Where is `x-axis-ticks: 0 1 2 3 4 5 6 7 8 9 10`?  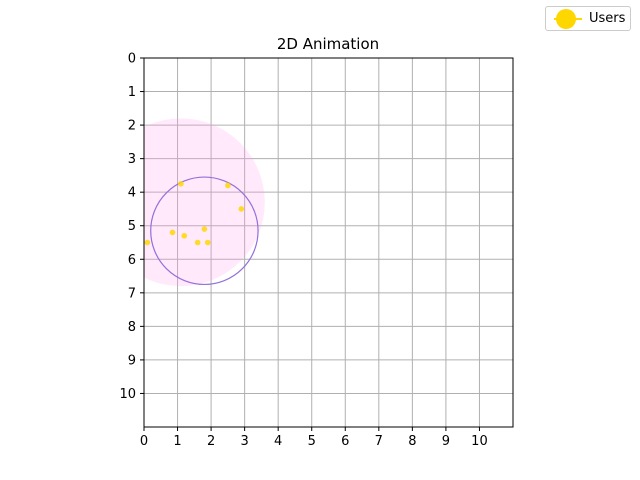
x-axis-ticks: 0 1 2 3 4 5 6 7 8 9 10 is located at coordinates (314, 438).